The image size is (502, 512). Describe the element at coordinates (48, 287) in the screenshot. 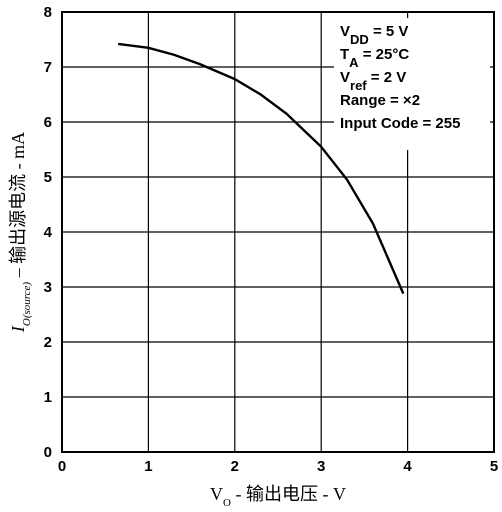

I see `y-tick-label: 3` at that location.